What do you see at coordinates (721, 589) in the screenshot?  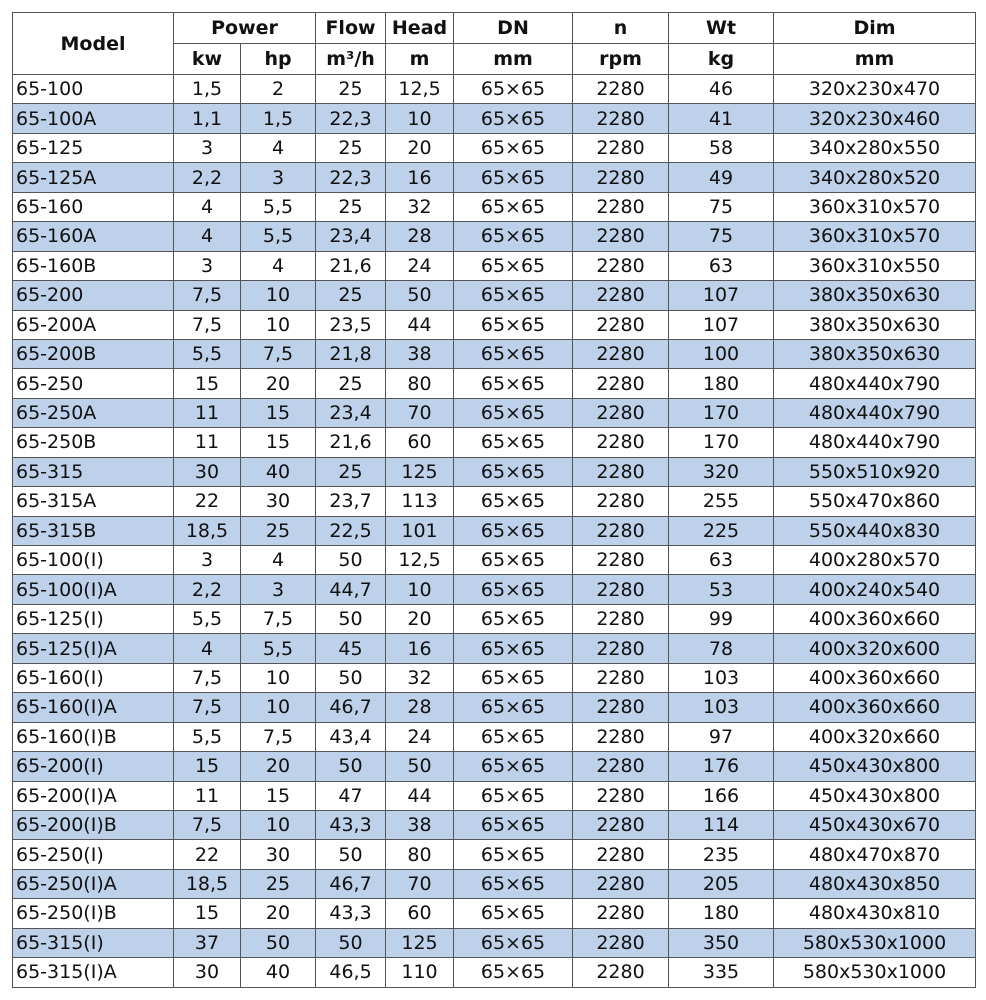 I see `value-cell: 53` at bounding box center [721, 589].